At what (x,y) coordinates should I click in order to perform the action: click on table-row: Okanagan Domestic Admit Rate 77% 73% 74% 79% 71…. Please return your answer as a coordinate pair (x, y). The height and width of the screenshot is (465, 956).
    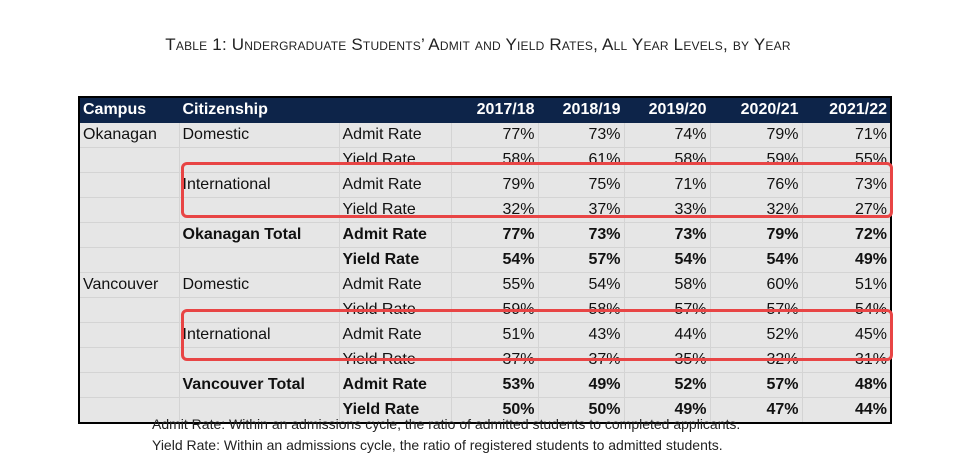
    Looking at the image, I should click on (485, 135).